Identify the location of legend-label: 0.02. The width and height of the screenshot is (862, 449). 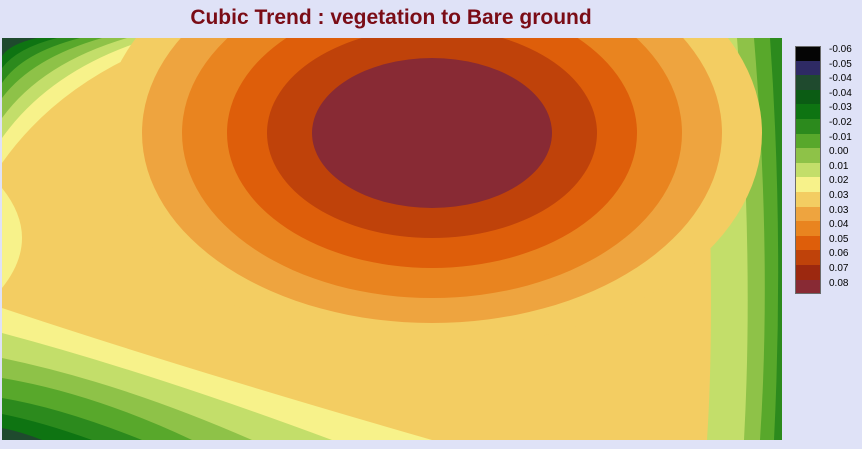
(839, 181).